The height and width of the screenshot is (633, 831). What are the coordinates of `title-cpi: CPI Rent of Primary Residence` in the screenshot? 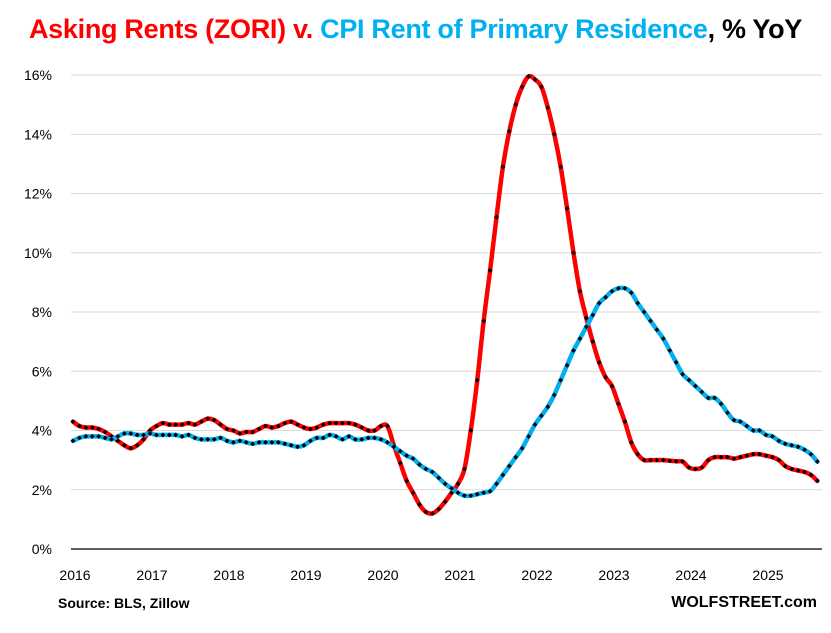 It's located at (514, 29).